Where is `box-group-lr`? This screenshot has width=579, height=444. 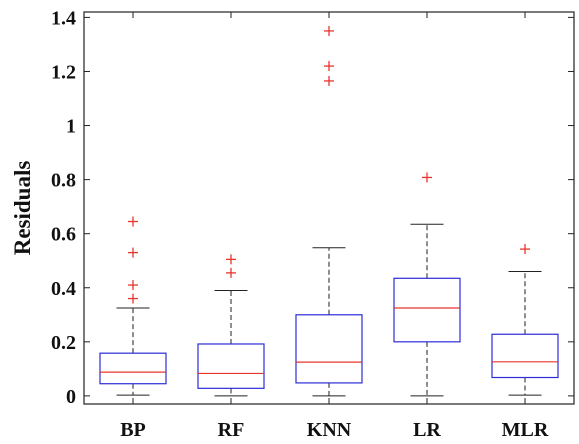 box-group-lr is located at coordinates (427, 284).